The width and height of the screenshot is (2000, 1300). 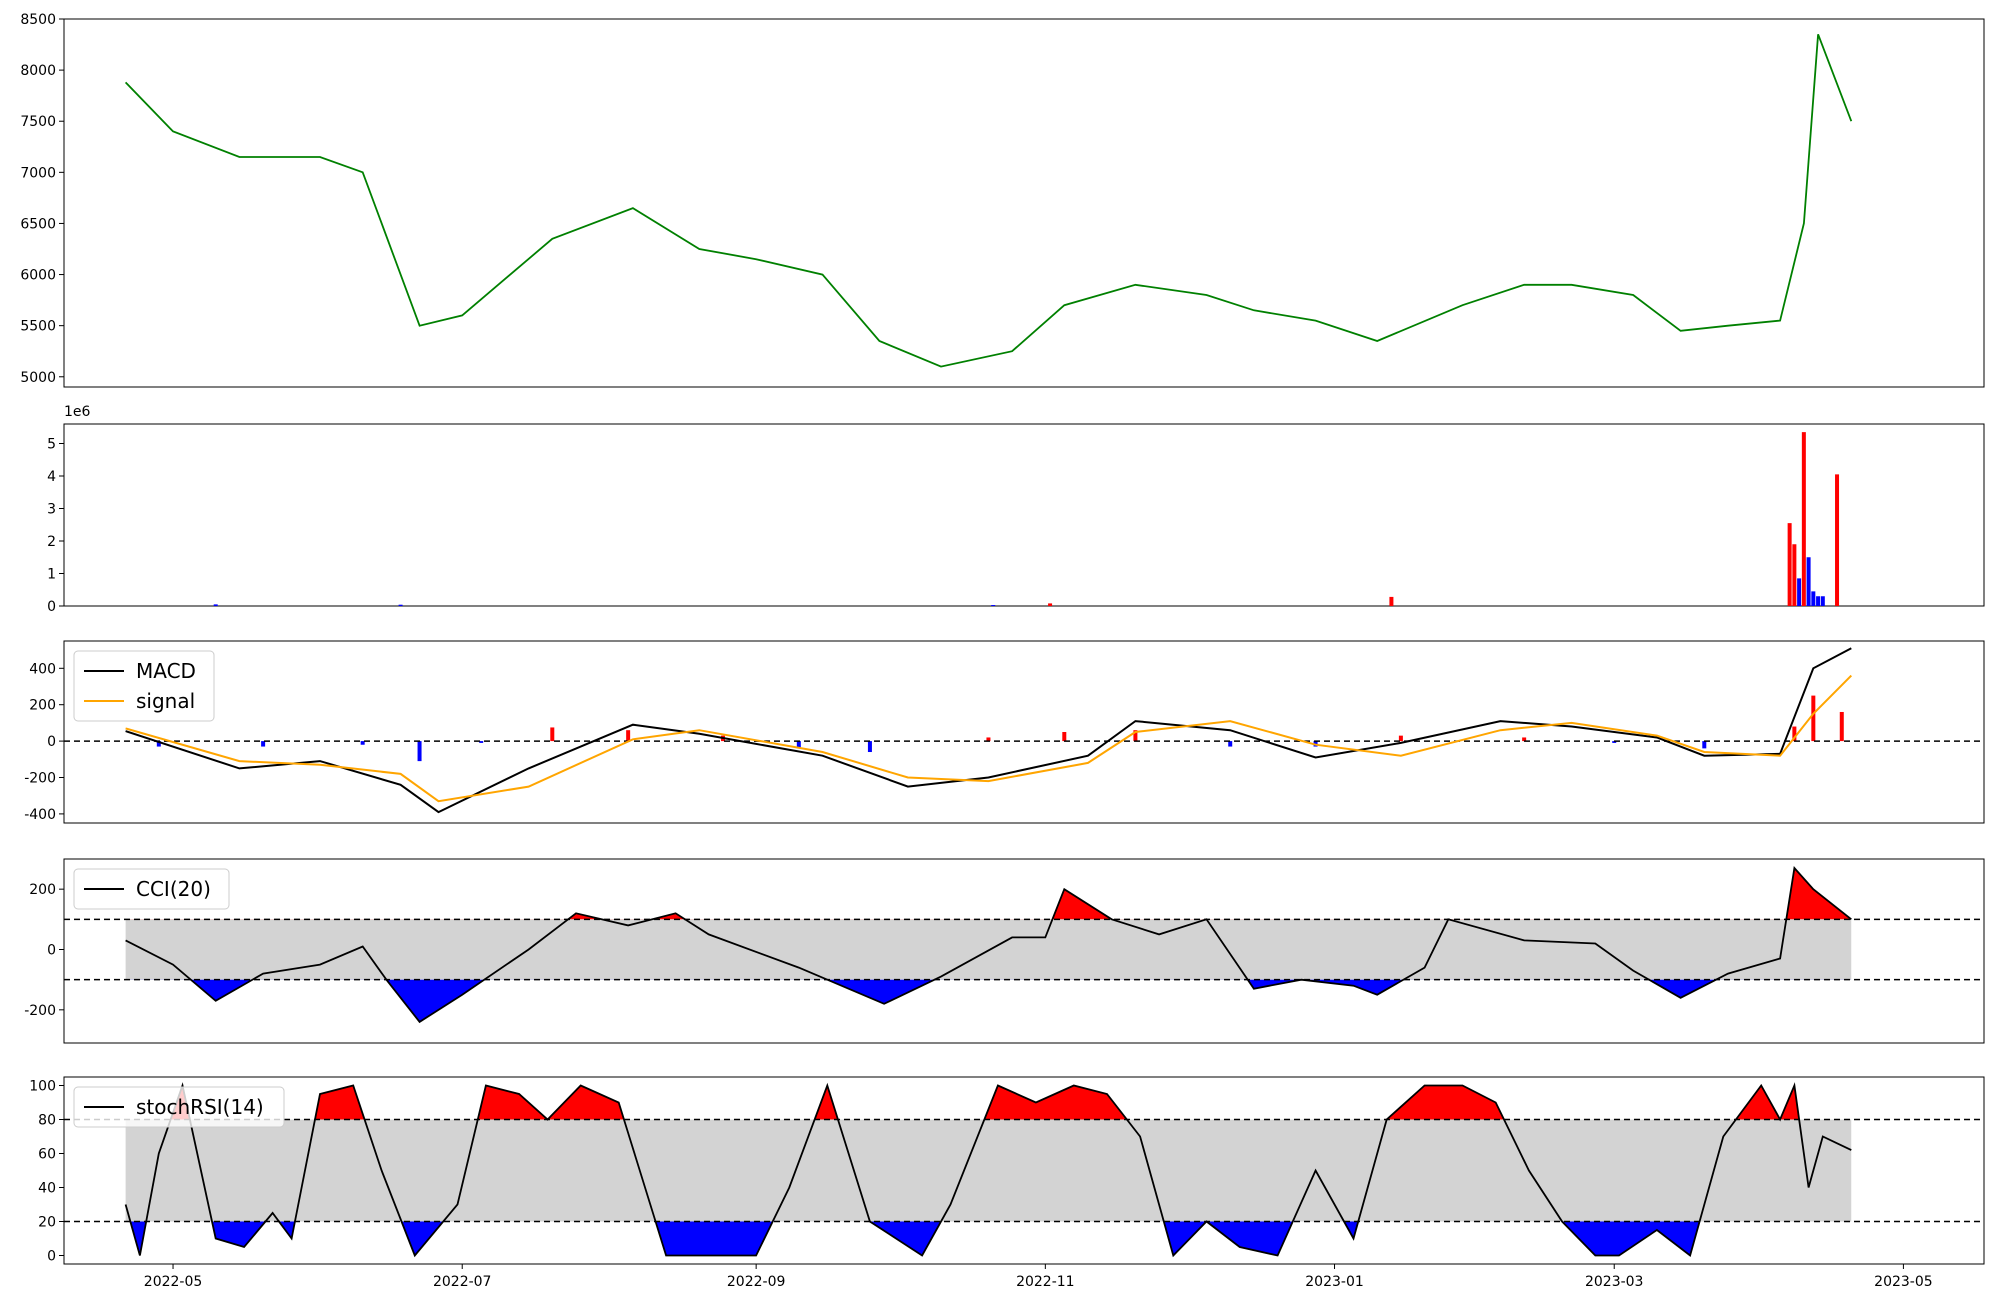 What do you see at coordinates (38, 327) in the screenshot?
I see `y-tick-label: 5500` at bounding box center [38, 327].